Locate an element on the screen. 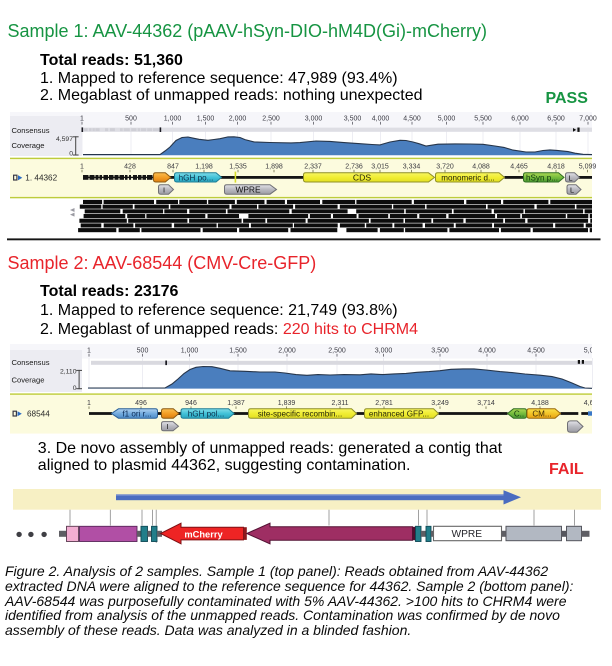  svg-text: 1,898 is located at coordinates (274, 167).